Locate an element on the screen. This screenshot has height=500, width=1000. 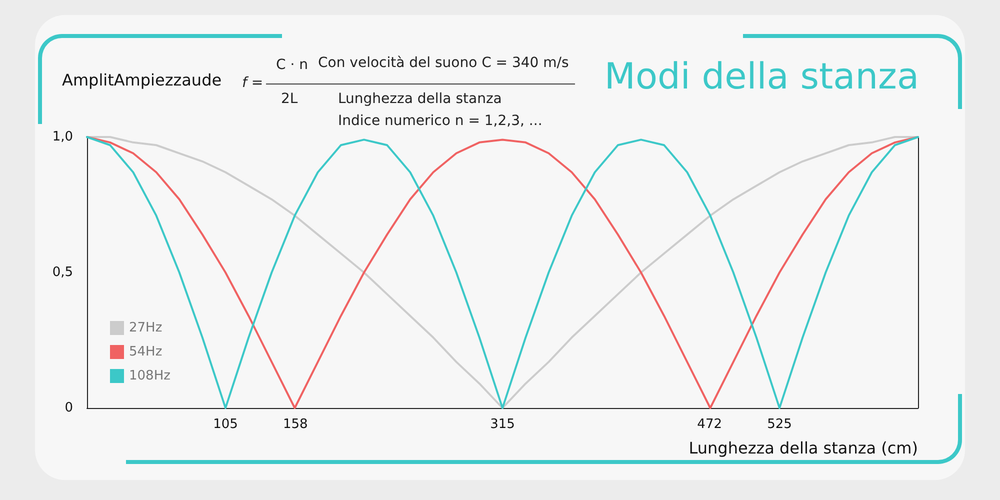
x-tick-label: 315 is located at coordinates (502, 424).